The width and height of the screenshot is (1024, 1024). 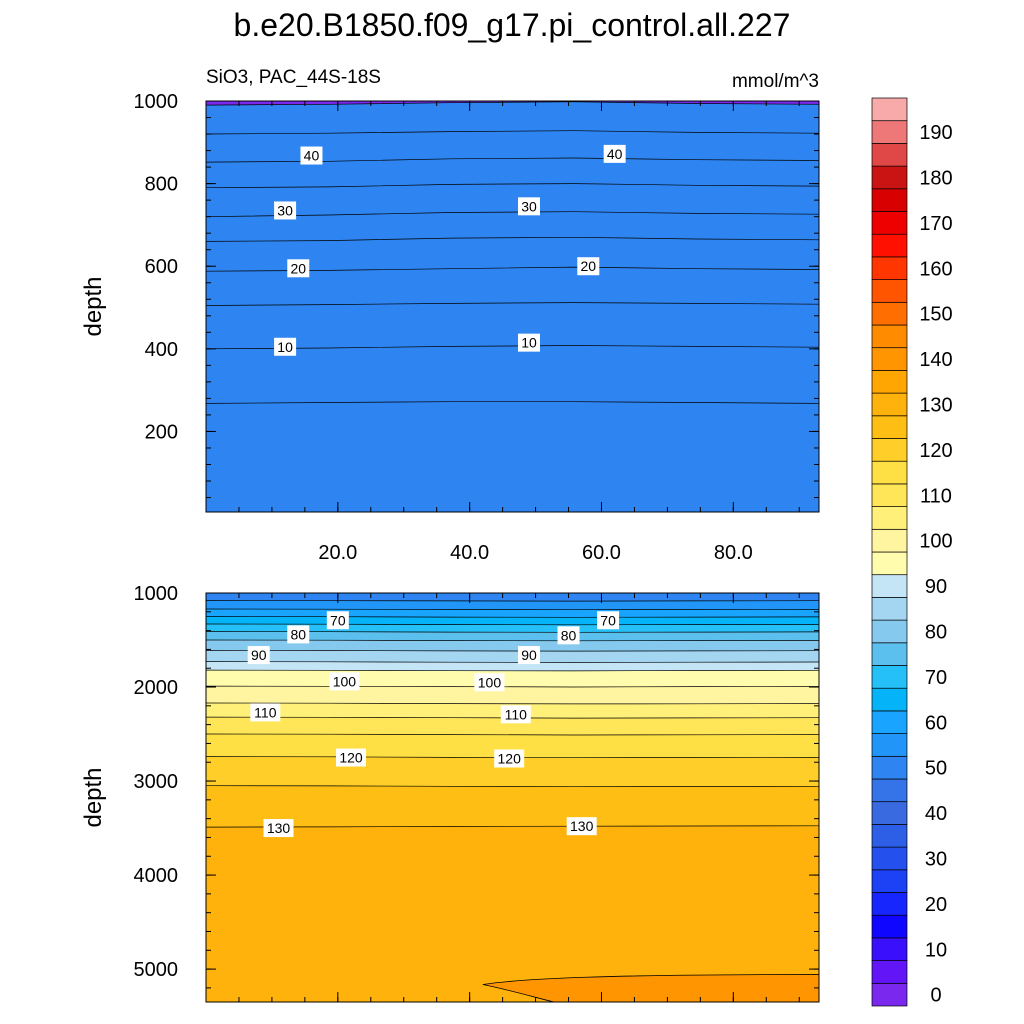 What do you see at coordinates (936, 950) in the screenshot?
I see `colorbar-label: 10` at bounding box center [936, 950].